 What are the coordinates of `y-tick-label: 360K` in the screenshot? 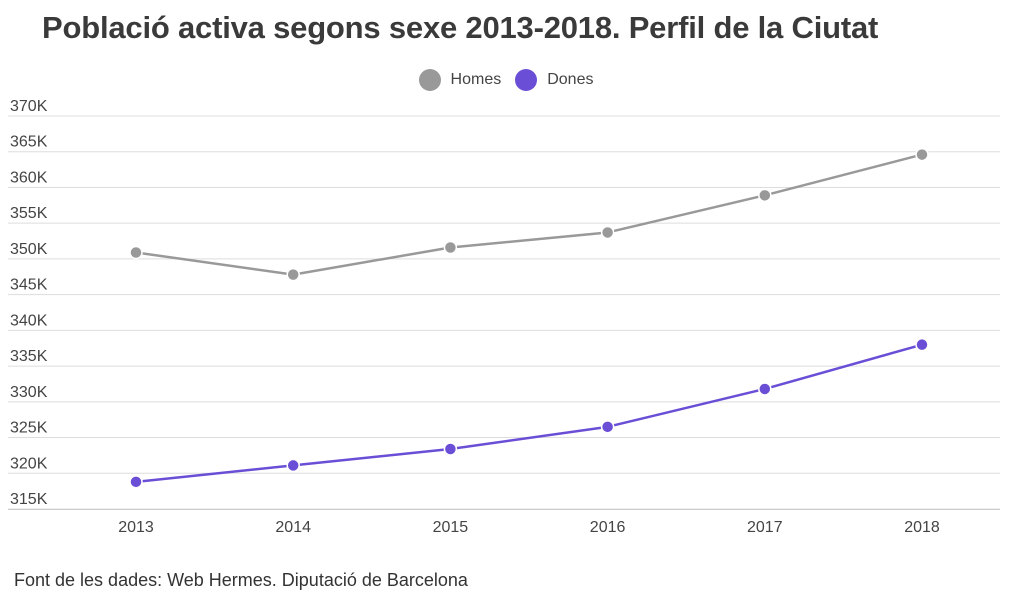 It's located at (29, 177).